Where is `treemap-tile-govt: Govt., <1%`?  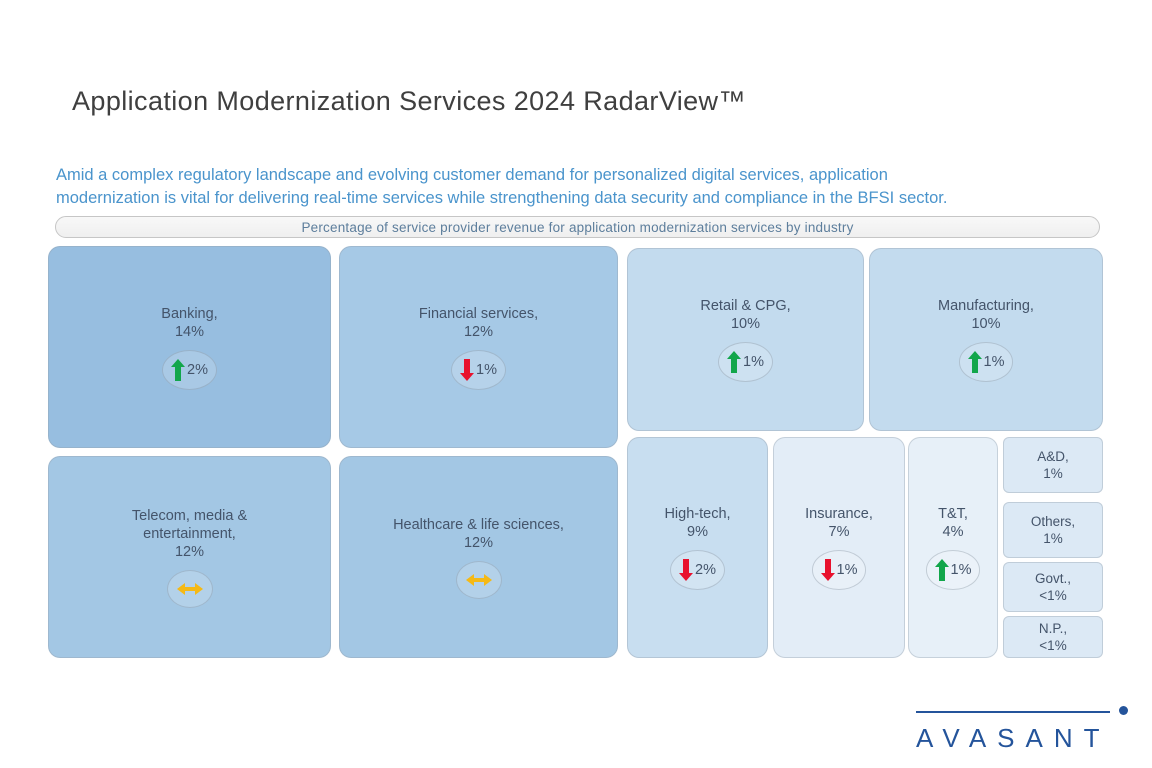
treemap-tile-govt: Govt., <1% is located at coordinates (1053, 587).